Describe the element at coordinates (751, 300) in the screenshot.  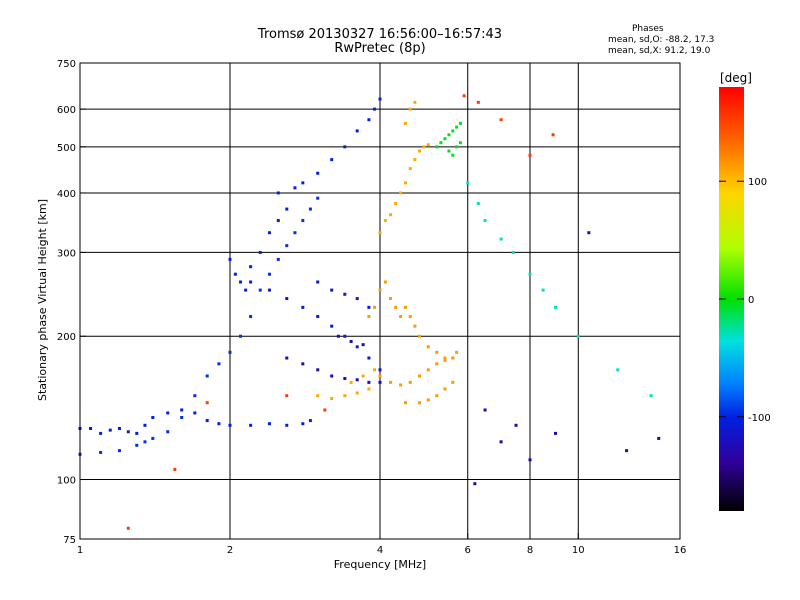
I see `colorbar-tick-label: 0` at that location.